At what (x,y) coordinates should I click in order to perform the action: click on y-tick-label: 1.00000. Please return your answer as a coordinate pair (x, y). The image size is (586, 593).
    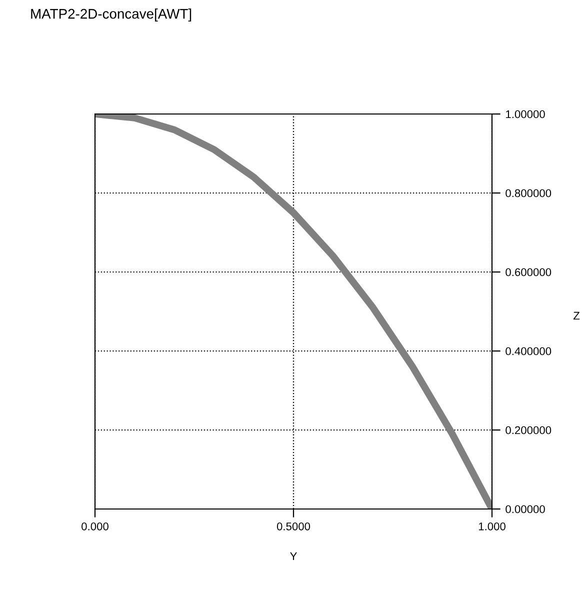
    Looking at the image, I should click on (525, 114).